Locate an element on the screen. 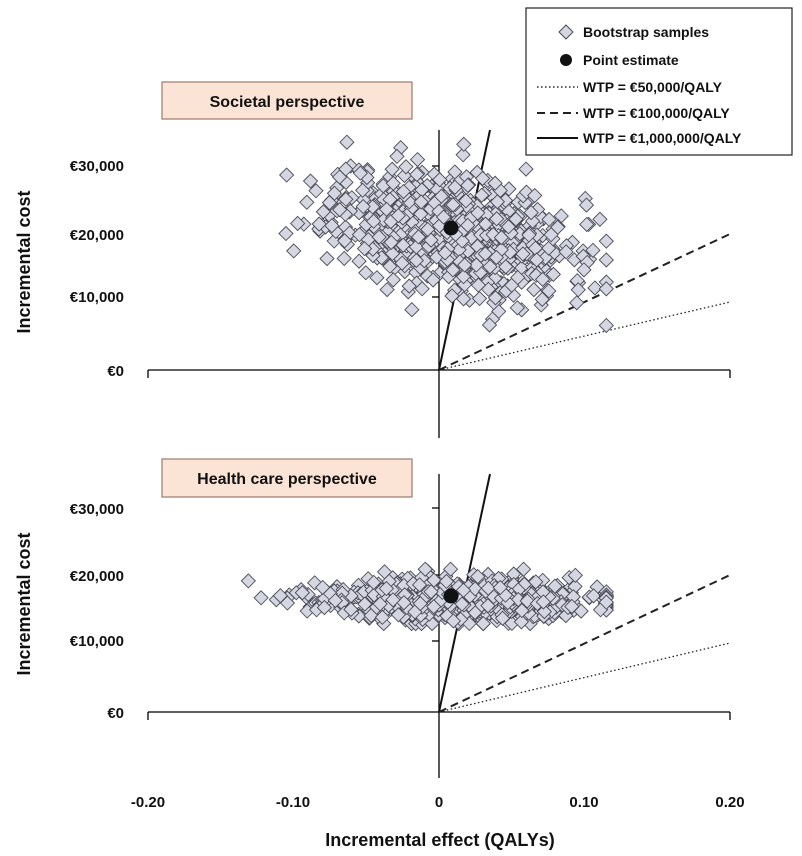 The height and width of the screenshot is (856, 802). healthcare-bootstrap-samples is located at coordinates (427, 596).